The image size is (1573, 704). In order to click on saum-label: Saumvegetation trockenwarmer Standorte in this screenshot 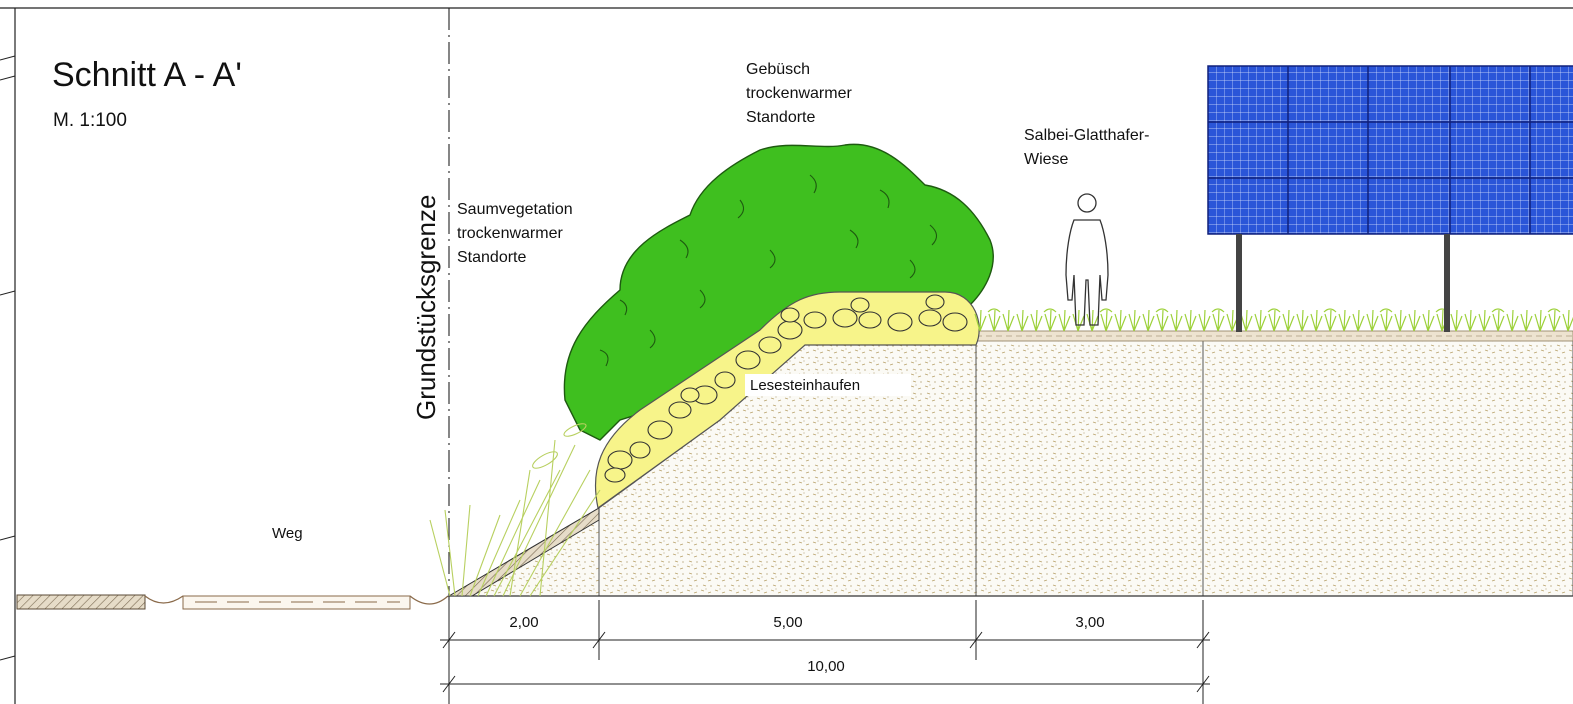, I will do `click(515, 233)`.